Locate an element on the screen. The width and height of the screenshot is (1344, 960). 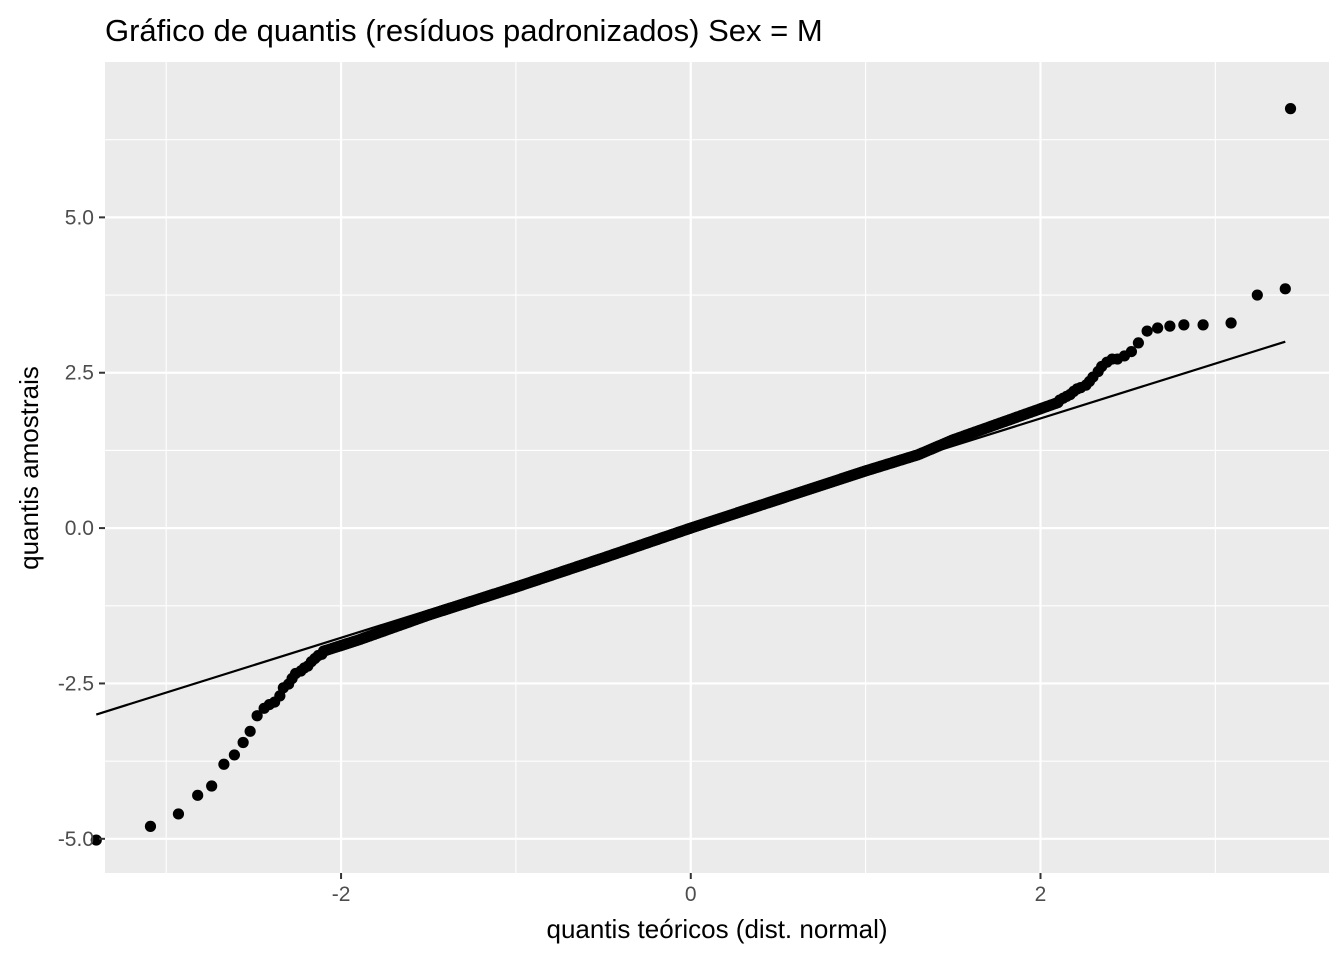
x-tick-label: -2 is located at coordinates (341, 894).